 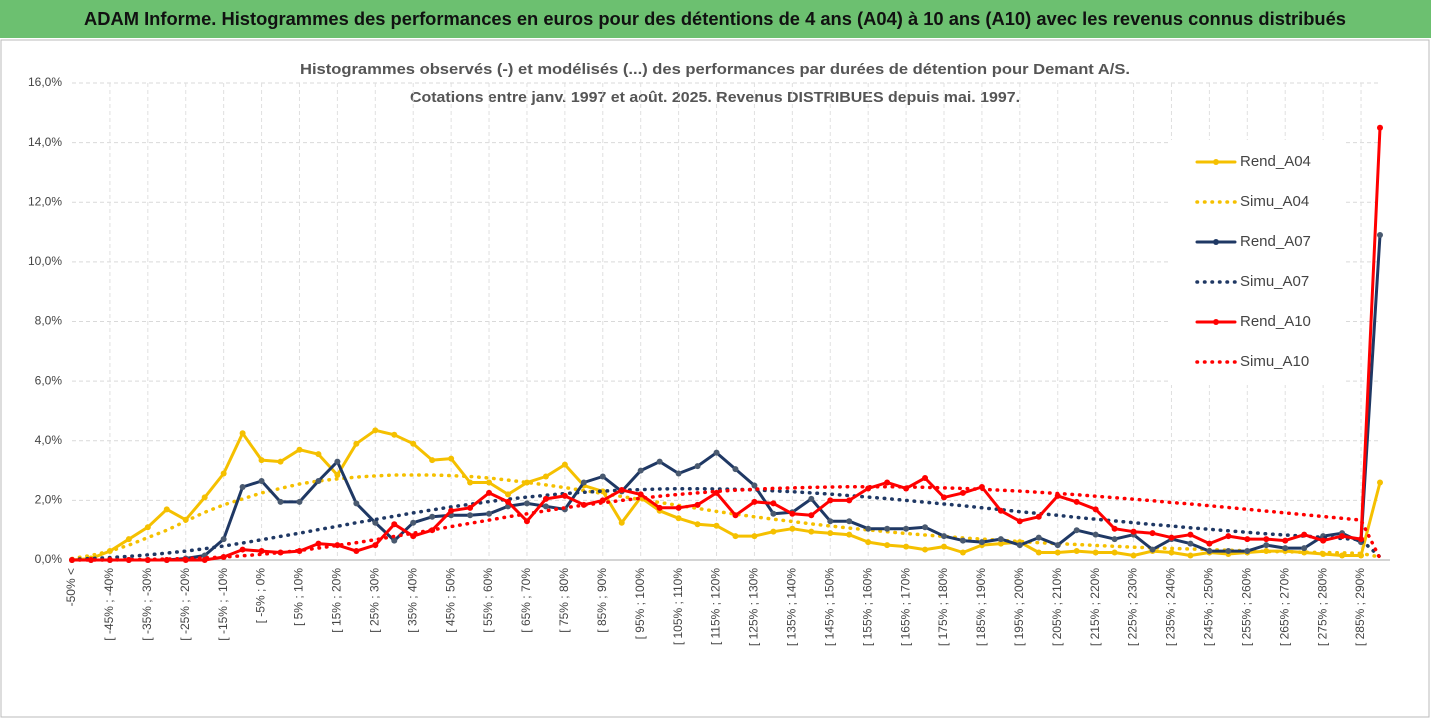 What do you see at coordinates (147, 604) in the screenshot?
I see `x-tick-label: [ -35% ; -30%` at bounding box center [147, 604].